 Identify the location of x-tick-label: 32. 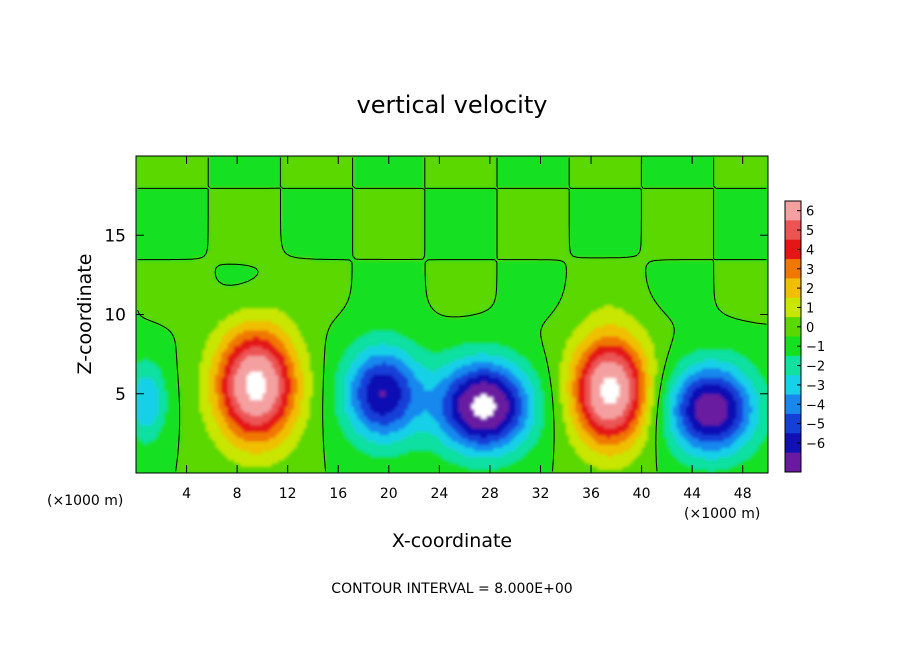
(541, 494).